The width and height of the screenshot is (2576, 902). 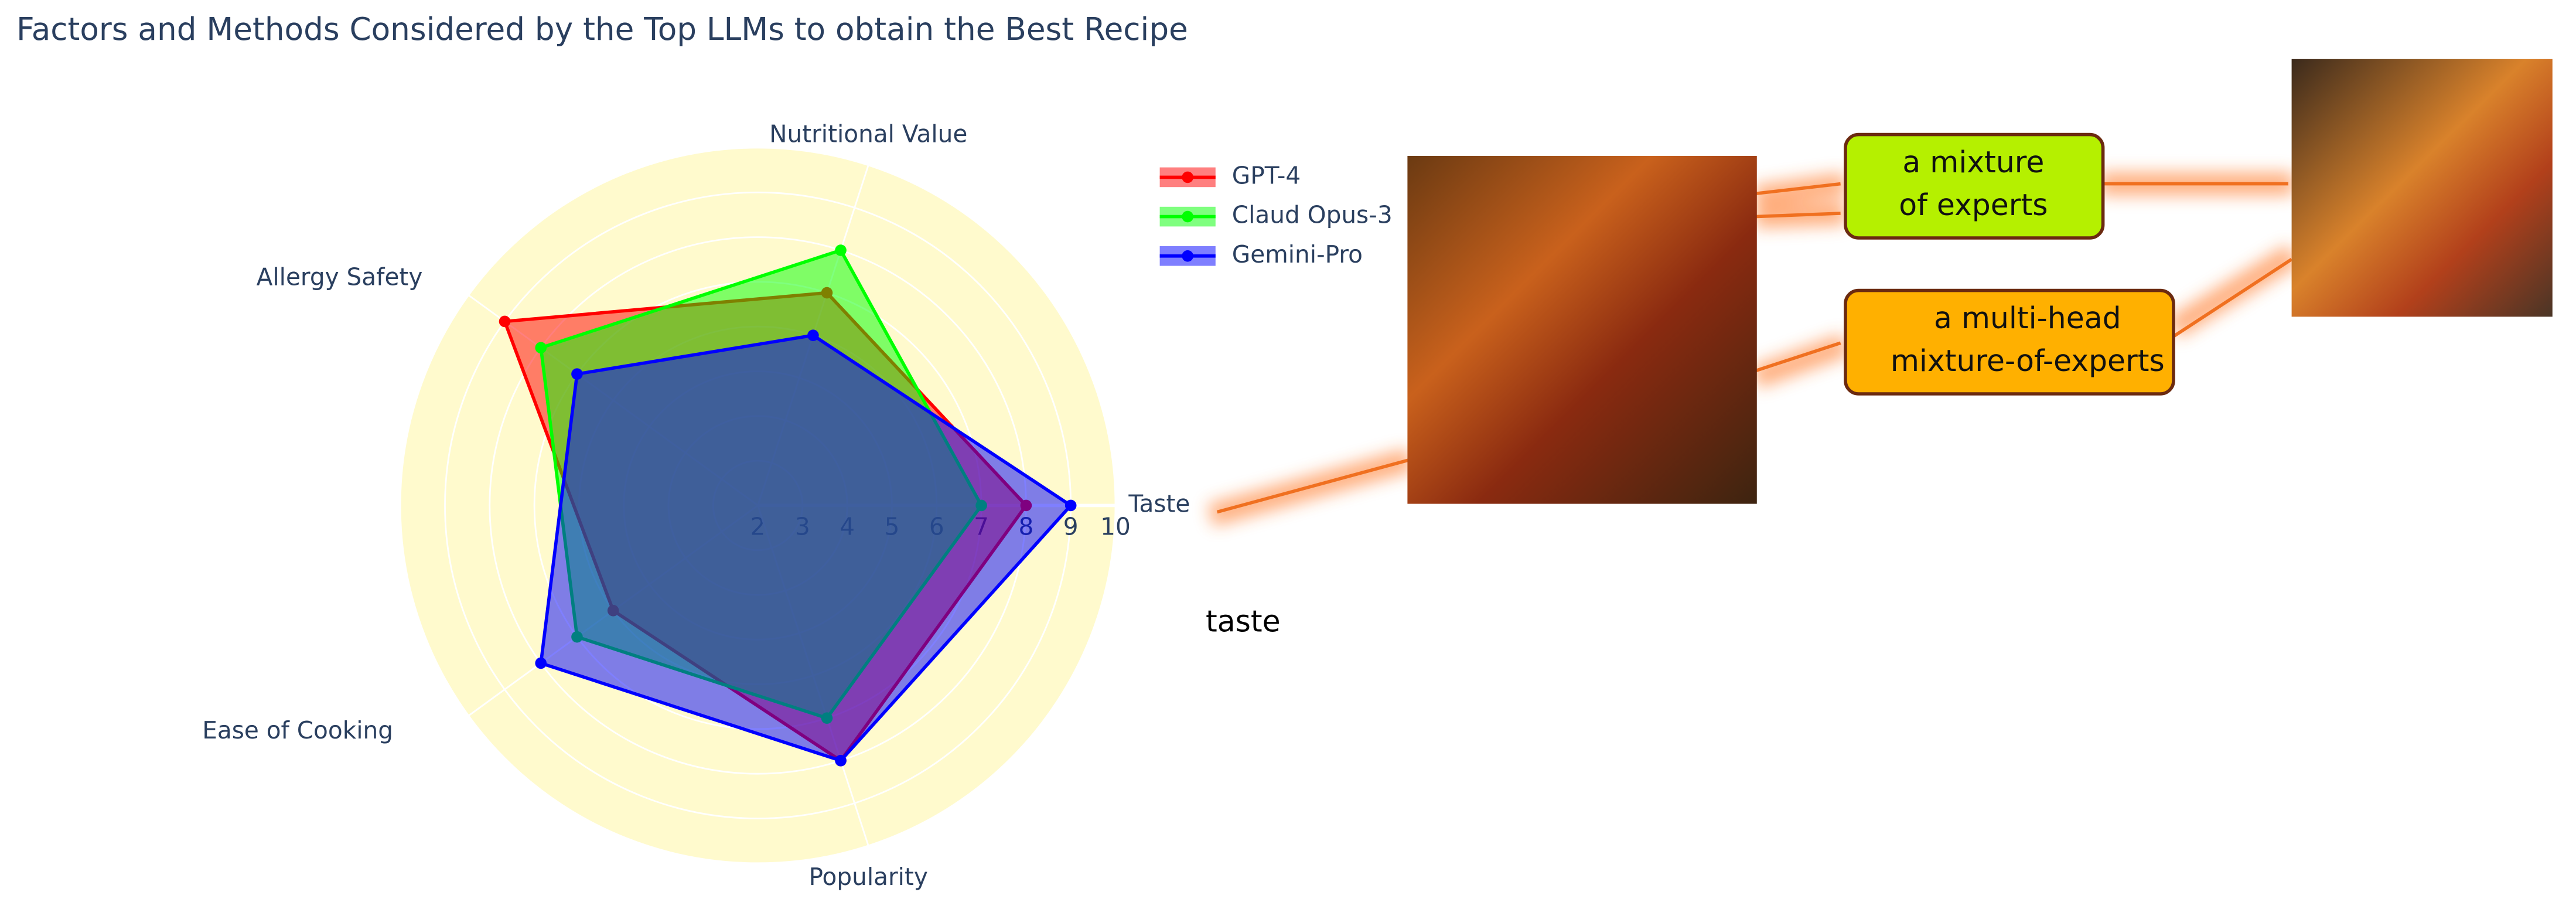 What do you see at coordinates (1582, 330) in the screenshot?
I see `food-image` at bounding box center [1582, 330].